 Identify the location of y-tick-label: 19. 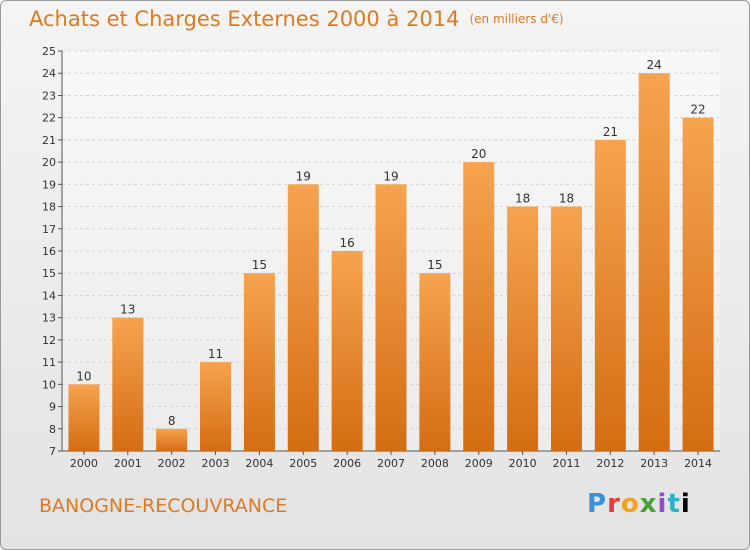
(49, 184).